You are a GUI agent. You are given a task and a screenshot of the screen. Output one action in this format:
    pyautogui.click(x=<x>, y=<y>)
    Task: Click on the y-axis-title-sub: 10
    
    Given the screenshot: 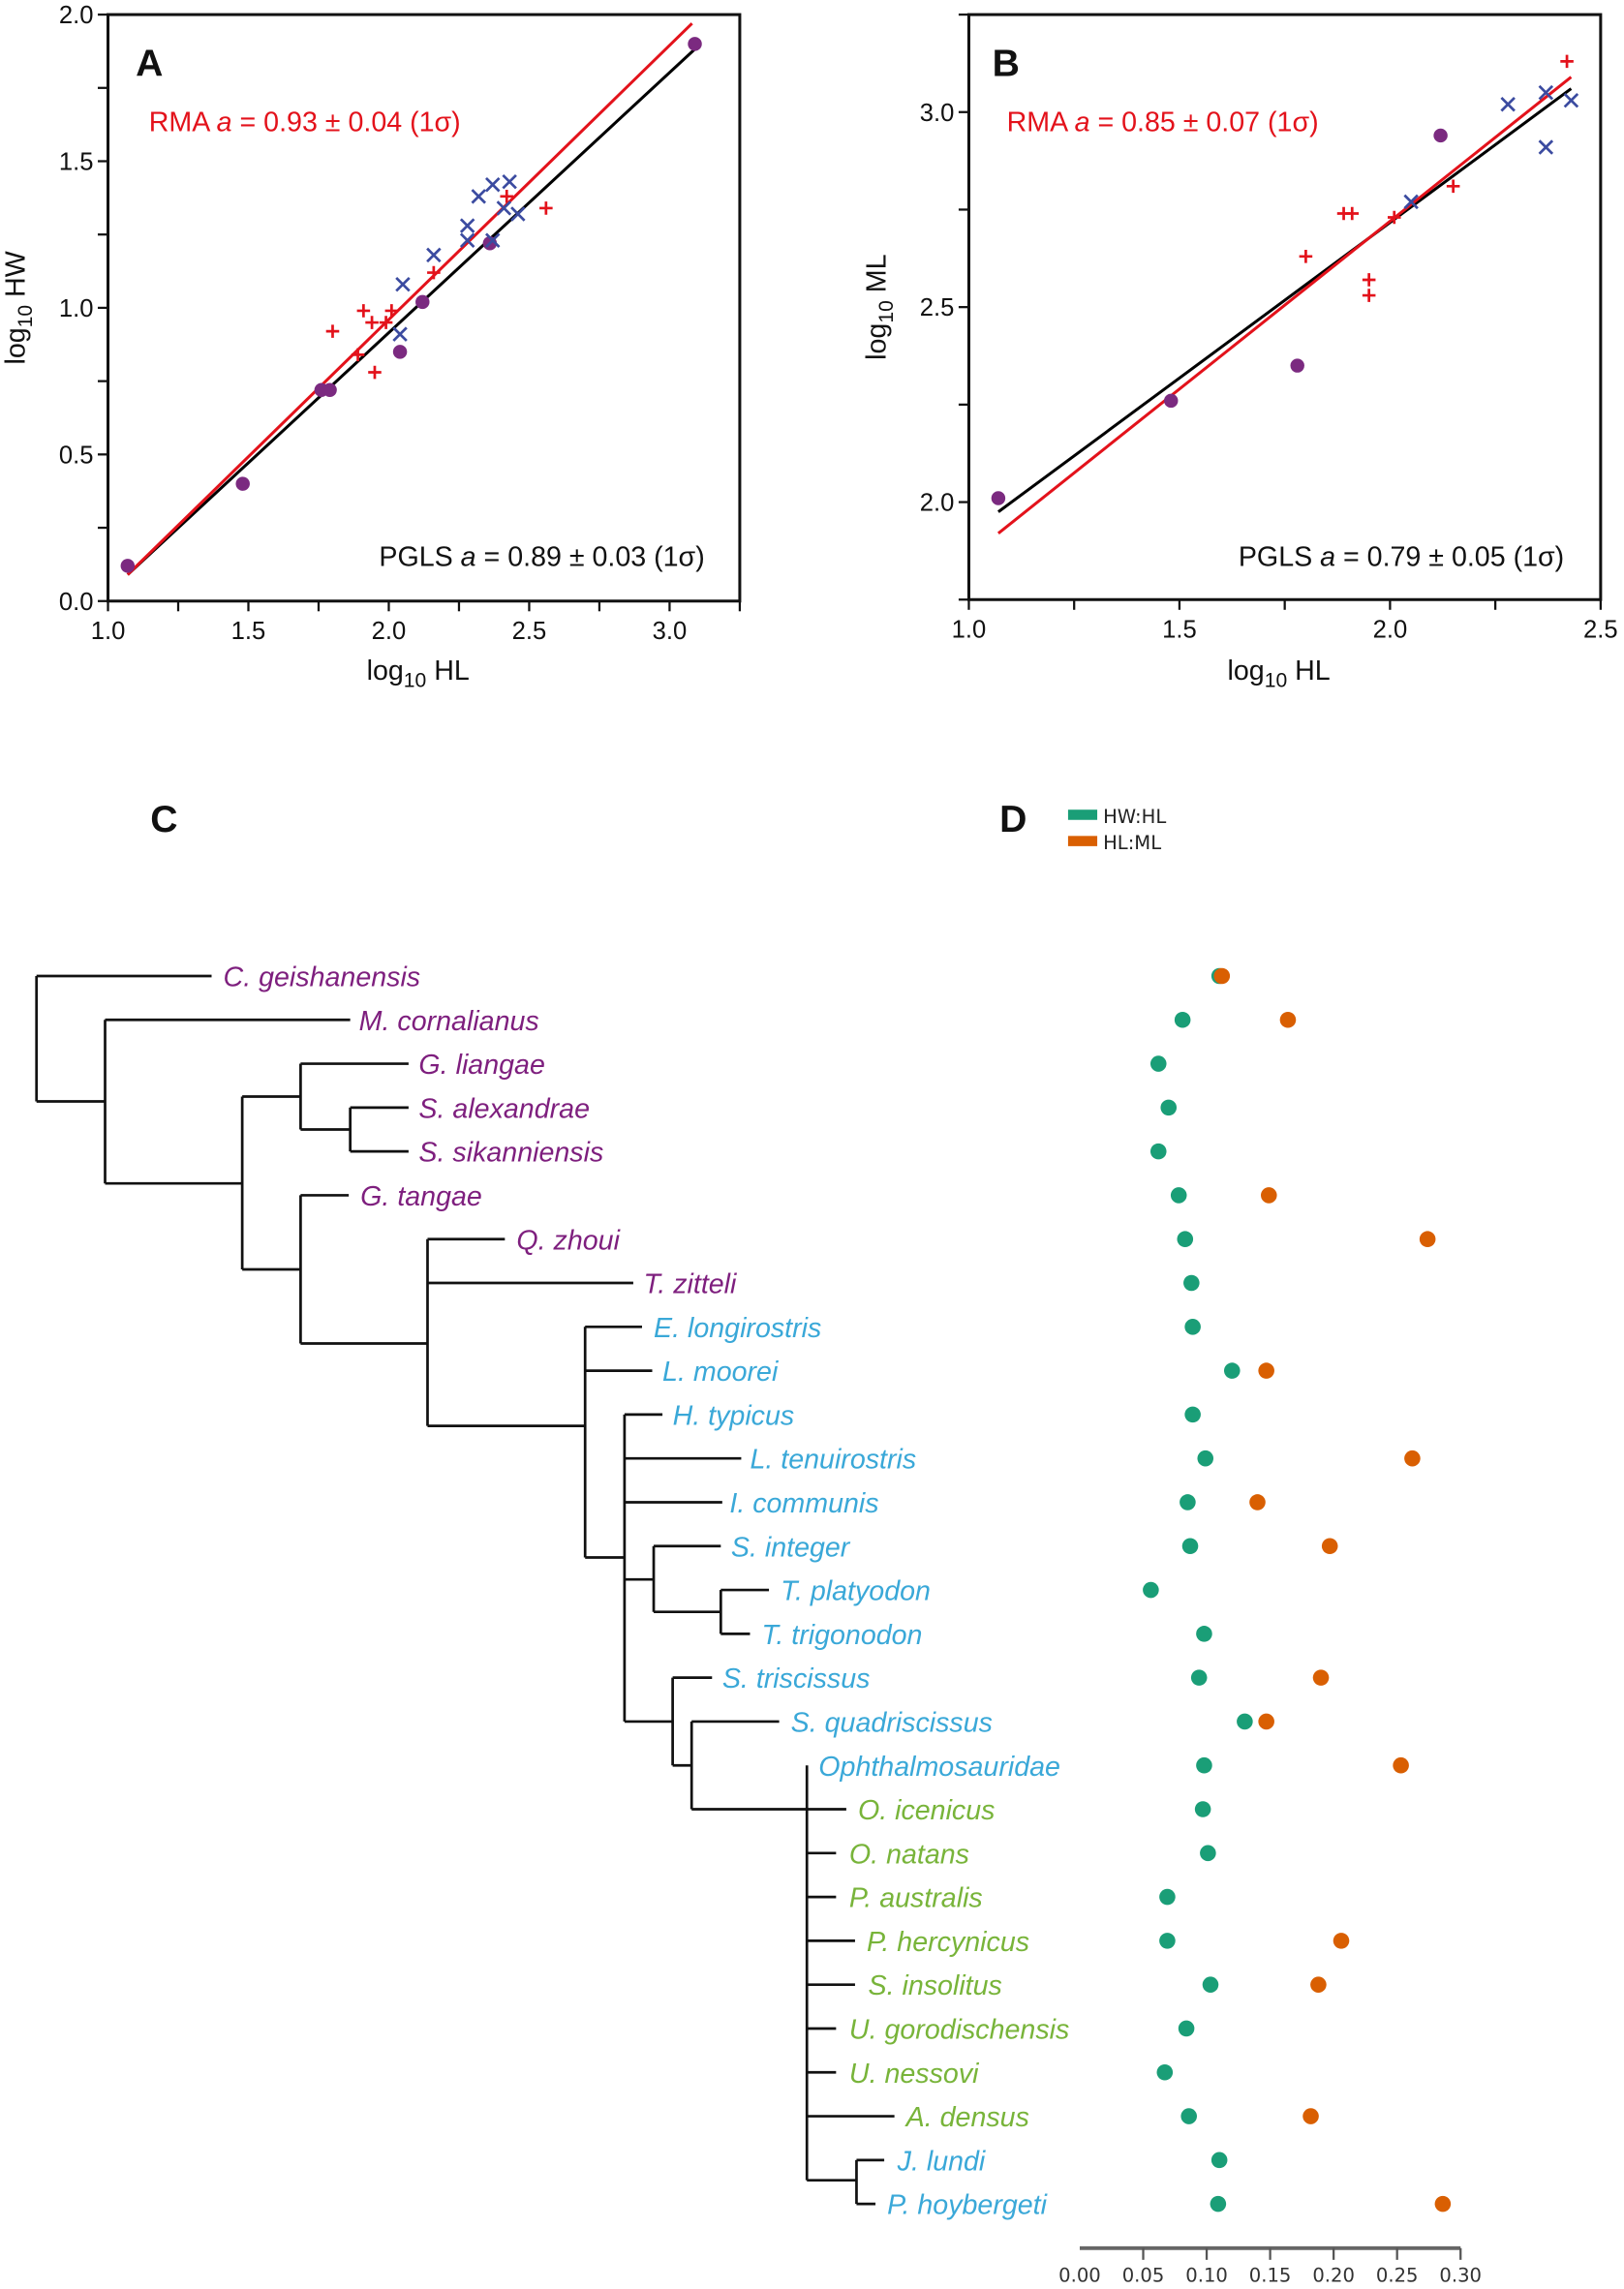 What is the action you would take?
    pyautogui.click(x=886, y=311)
    